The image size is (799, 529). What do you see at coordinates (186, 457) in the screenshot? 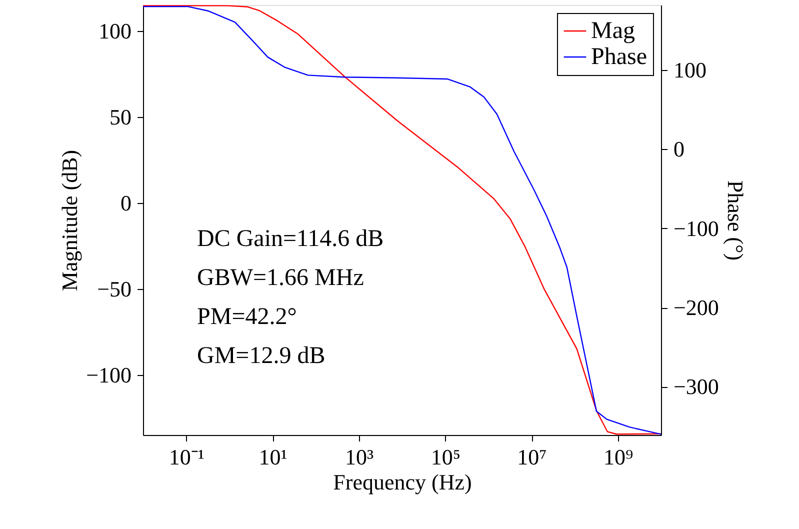
I see `x-tick-label: 10⁻¹` at bounding box center [186, 457].